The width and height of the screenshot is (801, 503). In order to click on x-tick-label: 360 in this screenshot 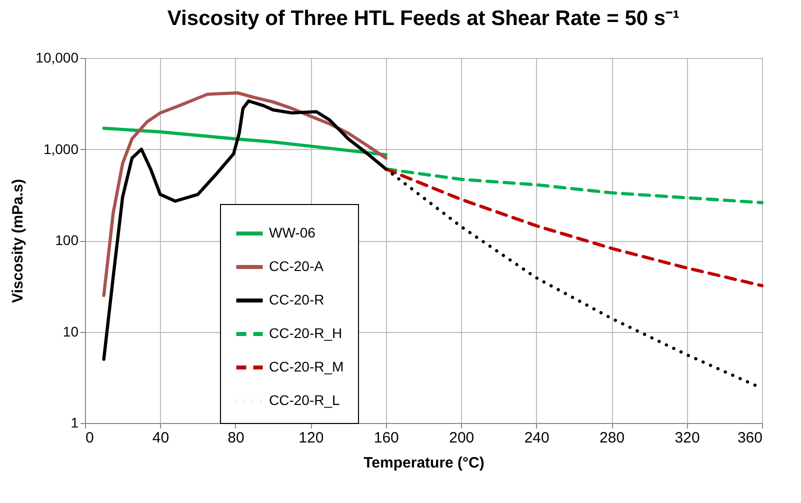, I will do `click(749, 438)`.